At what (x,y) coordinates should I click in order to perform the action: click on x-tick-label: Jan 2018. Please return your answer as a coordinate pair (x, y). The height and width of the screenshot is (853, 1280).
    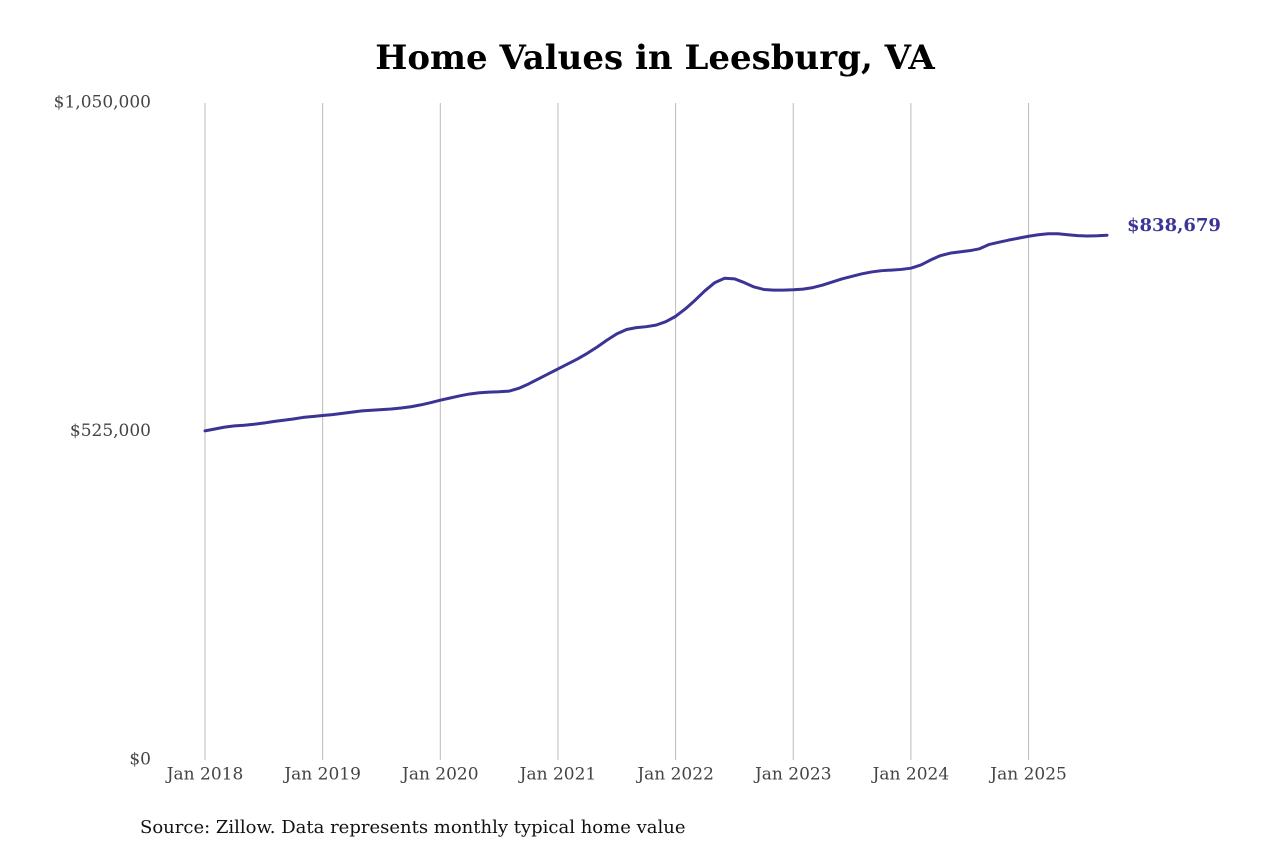
    Looking at the image, I should click on (204, 775).